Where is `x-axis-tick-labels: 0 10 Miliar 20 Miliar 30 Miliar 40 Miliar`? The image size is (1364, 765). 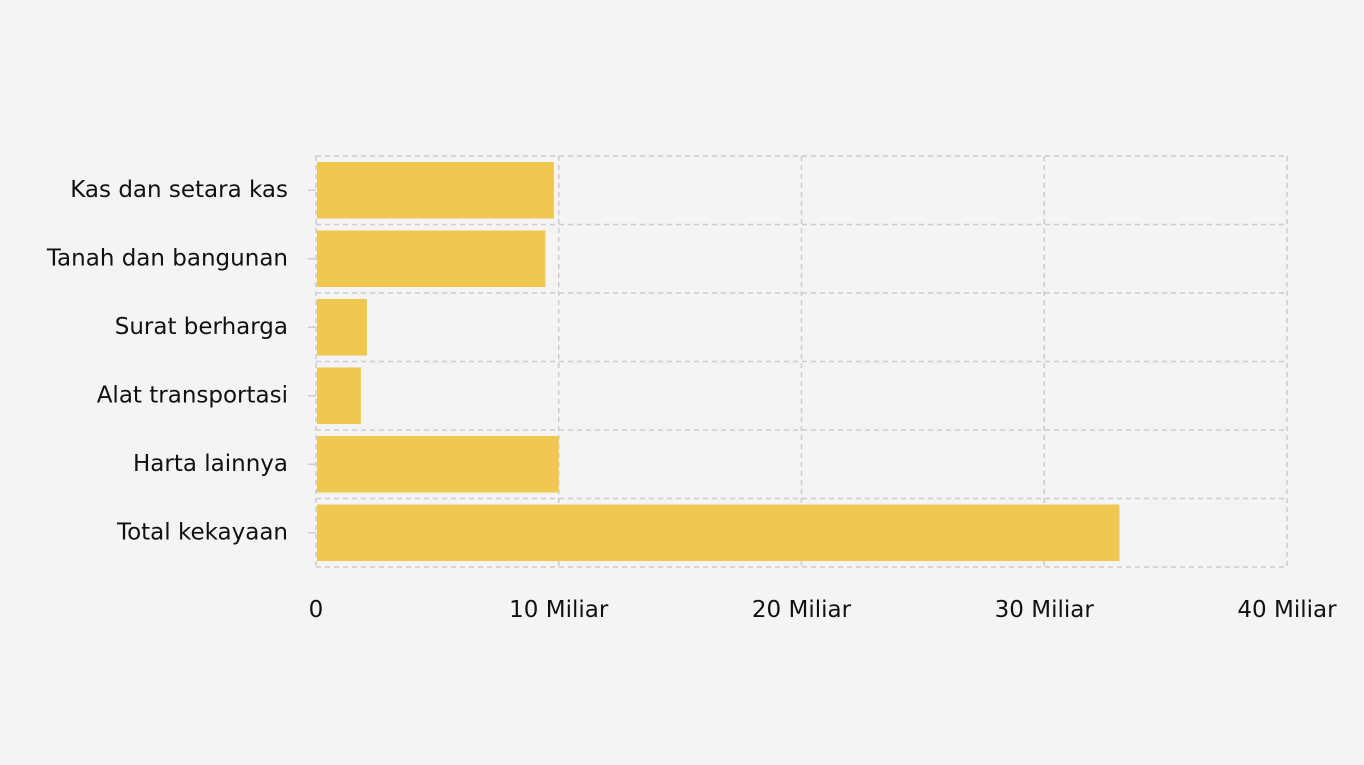 x-axis-tick-labels: 0 10 Miliar 20 Miliar 30 Miliar 40 Miliar is located at coordinates (823, 610).